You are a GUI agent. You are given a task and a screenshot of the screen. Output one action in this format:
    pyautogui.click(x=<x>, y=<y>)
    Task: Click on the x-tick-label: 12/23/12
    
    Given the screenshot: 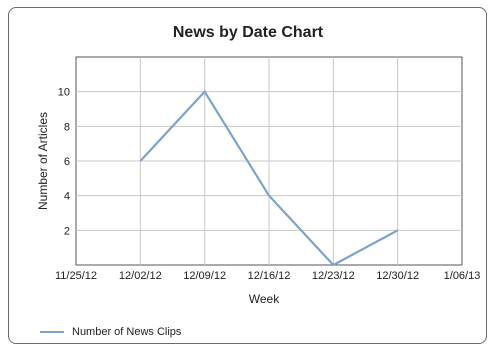 What is the action you would take?
    pyautogui.click(x=333, y=276)
    